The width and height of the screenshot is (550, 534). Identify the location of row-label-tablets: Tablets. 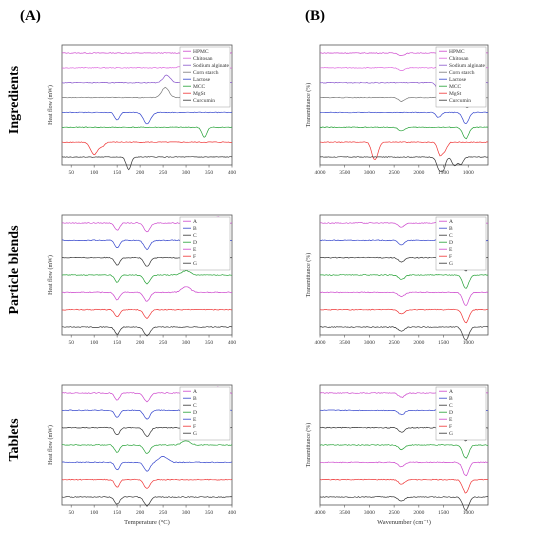
(14, 440).